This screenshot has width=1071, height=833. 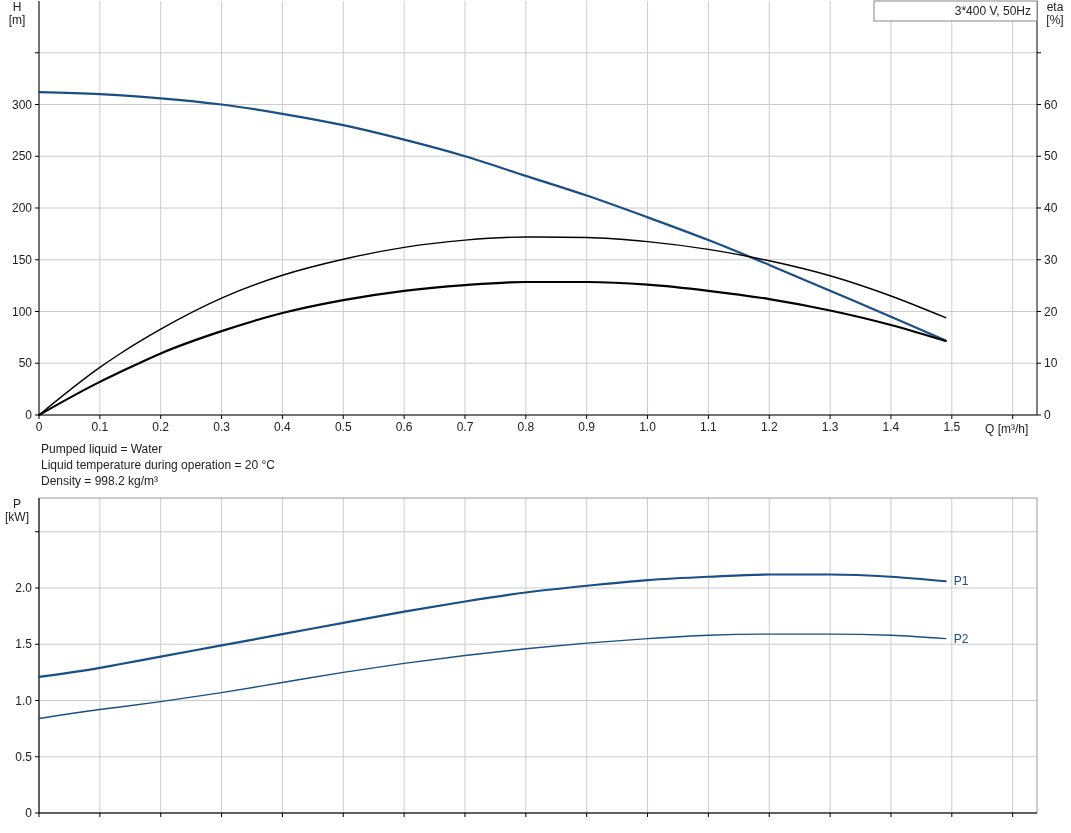 What do you see at coordinates (992, 11) in the screenshot?
I see `chart-title: 3*400 V, 50Hz` at bounding box center [992, 11].